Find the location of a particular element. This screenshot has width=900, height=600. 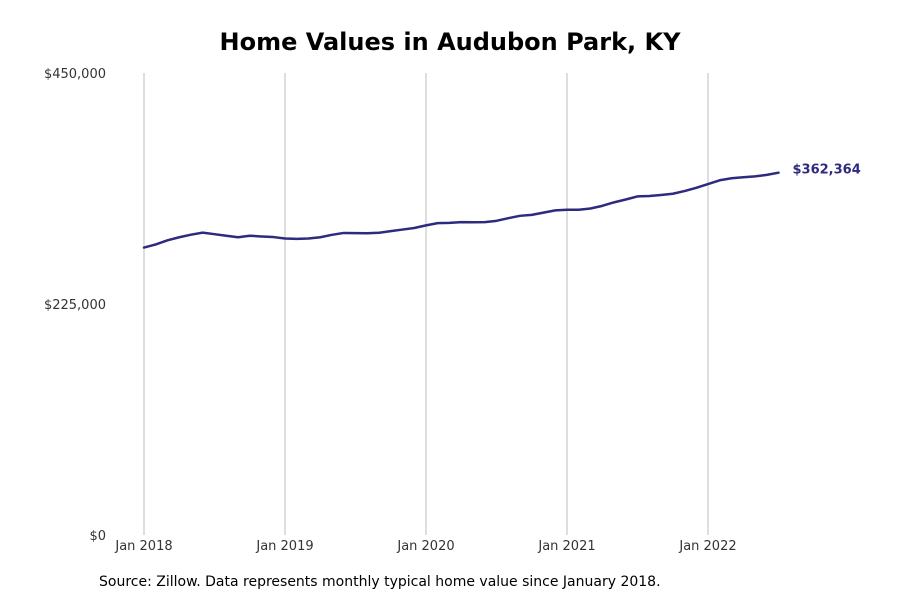

end-value-label: $362,364 is located at coordinates (827, 170).